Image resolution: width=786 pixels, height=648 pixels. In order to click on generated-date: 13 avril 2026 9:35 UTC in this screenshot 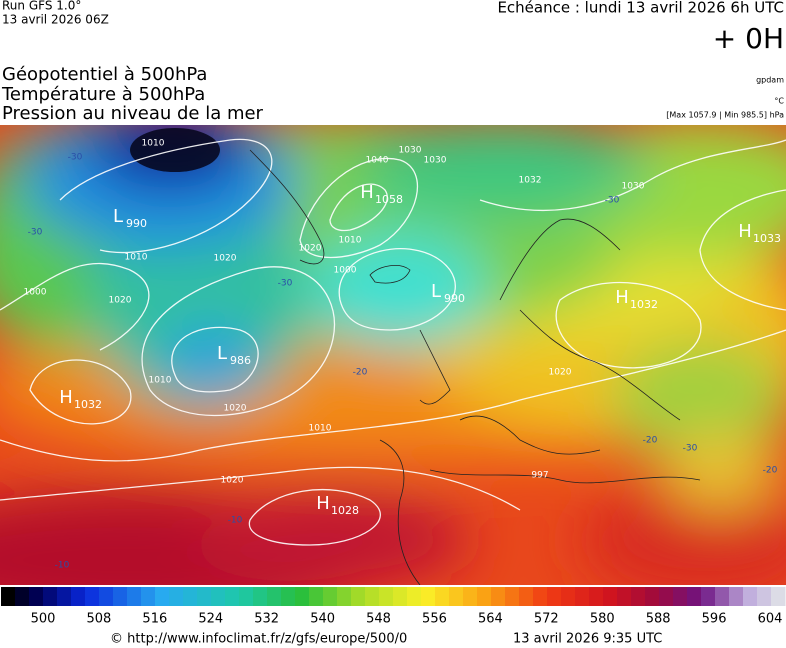, I will do `click(587, 639)`.